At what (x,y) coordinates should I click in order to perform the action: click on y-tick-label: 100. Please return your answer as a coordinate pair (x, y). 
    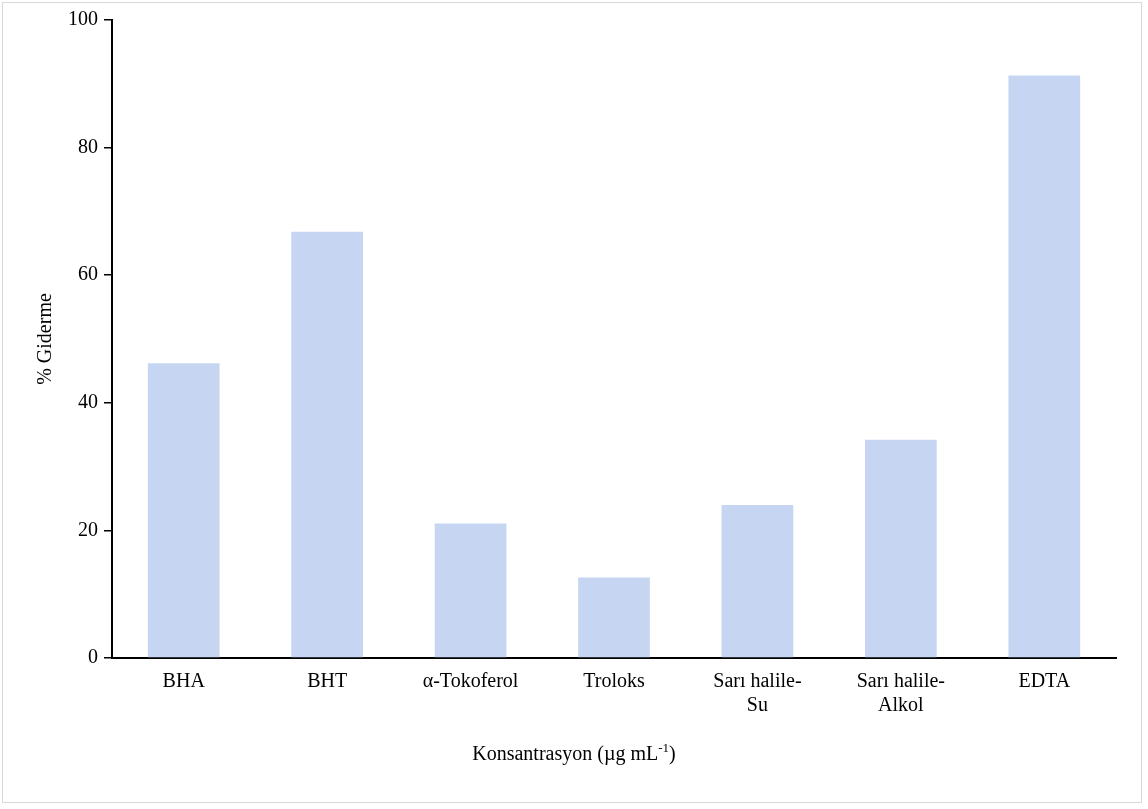
    Looking at the image, I should click on (83, 18).